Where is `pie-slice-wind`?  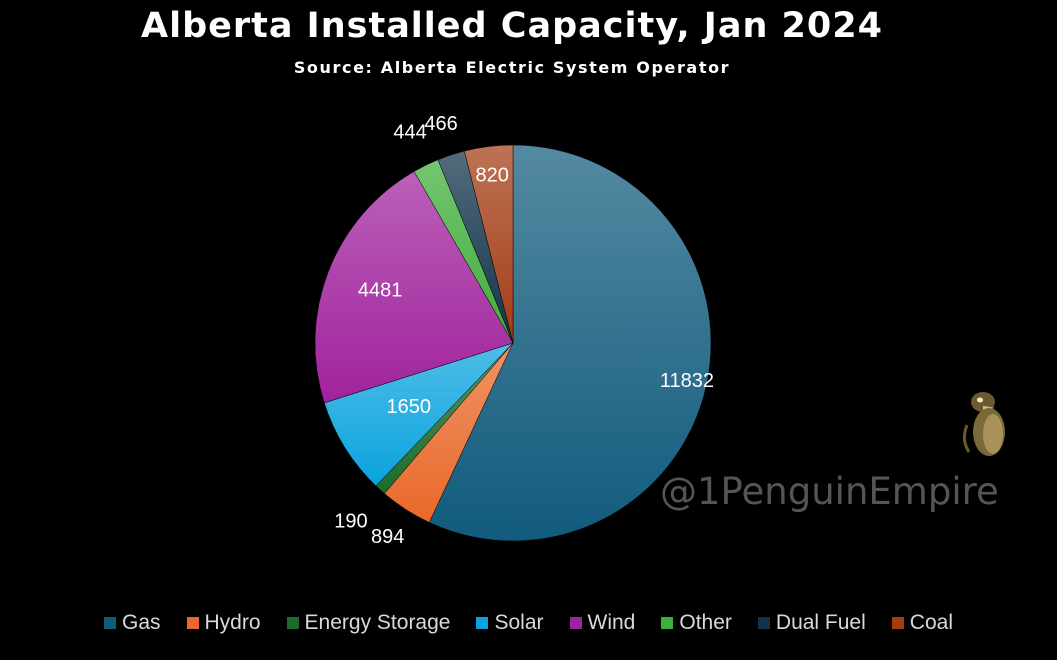
pie-slice-wind is located at coordinates (414, 287).